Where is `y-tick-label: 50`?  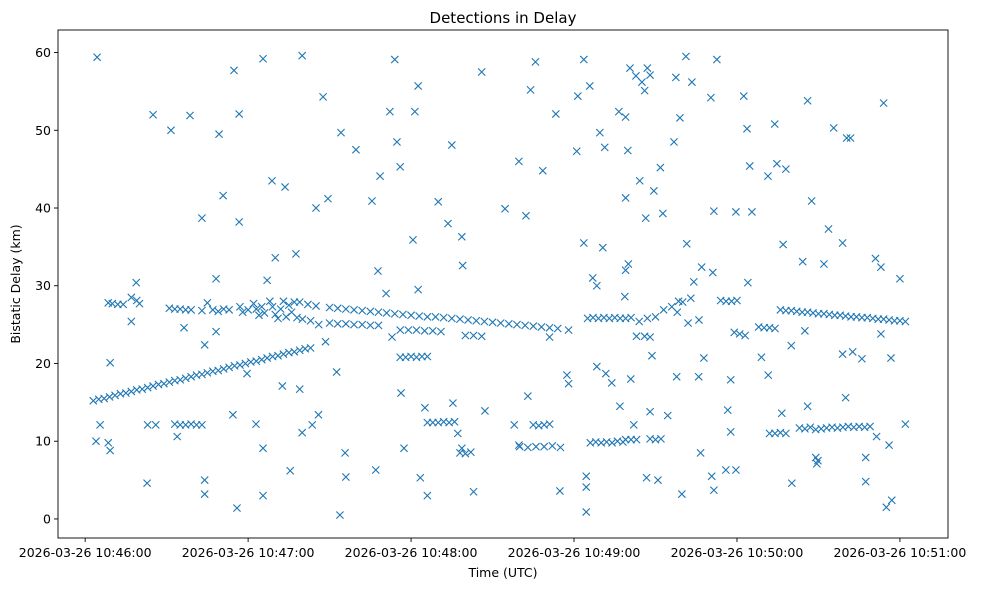
y-tick-label: 50 is located at coordinates (43, 130).